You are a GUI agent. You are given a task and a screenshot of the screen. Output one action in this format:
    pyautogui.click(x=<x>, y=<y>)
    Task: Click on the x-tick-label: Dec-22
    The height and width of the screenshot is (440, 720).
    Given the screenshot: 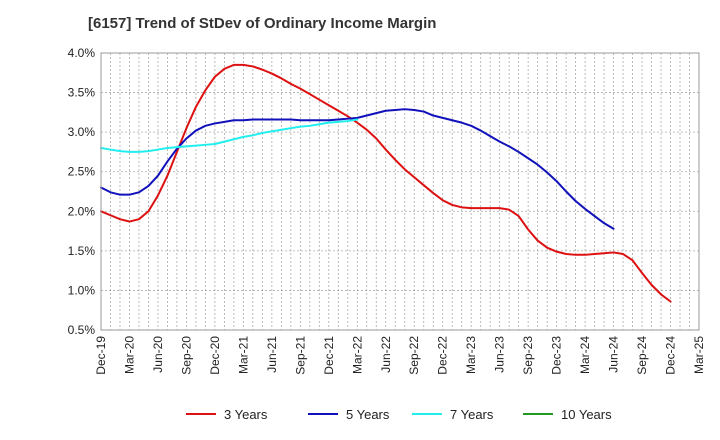 What is the action you would take?
    pyautogui.click(x=443, y=355)
    